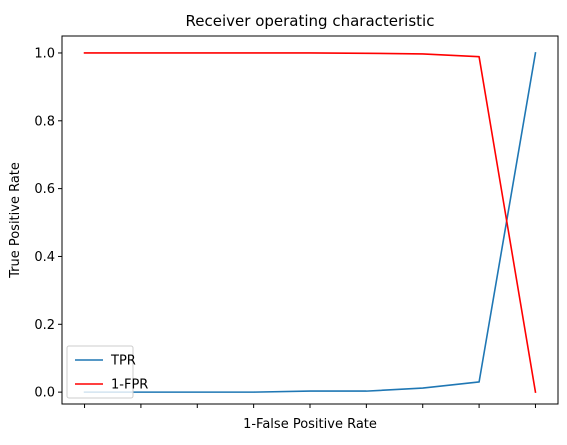 The width and height of the screenshot is (567, 445). I want to click on legend-label-2: 1-FPR, so click(129, 385).